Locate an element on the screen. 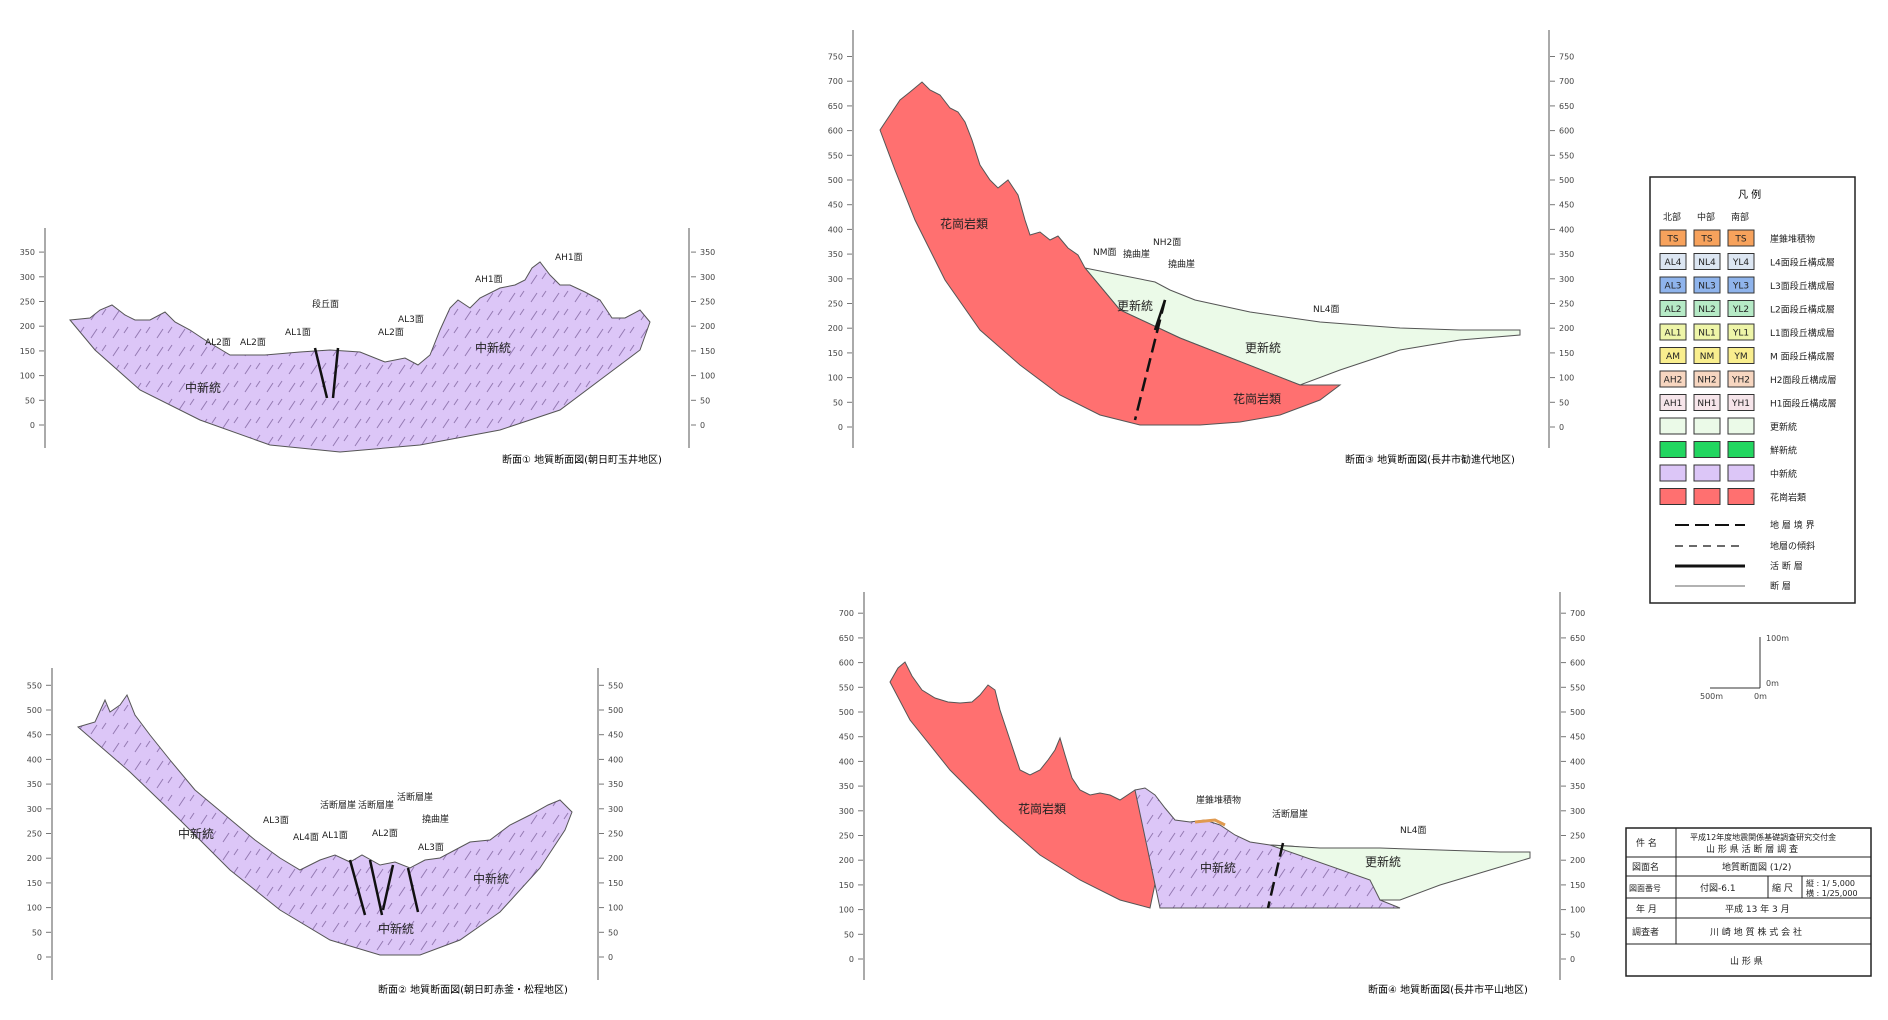 This screenshot has height=1020, width=1888. legend-code: AL2 is located at coordinates (1673, 310).